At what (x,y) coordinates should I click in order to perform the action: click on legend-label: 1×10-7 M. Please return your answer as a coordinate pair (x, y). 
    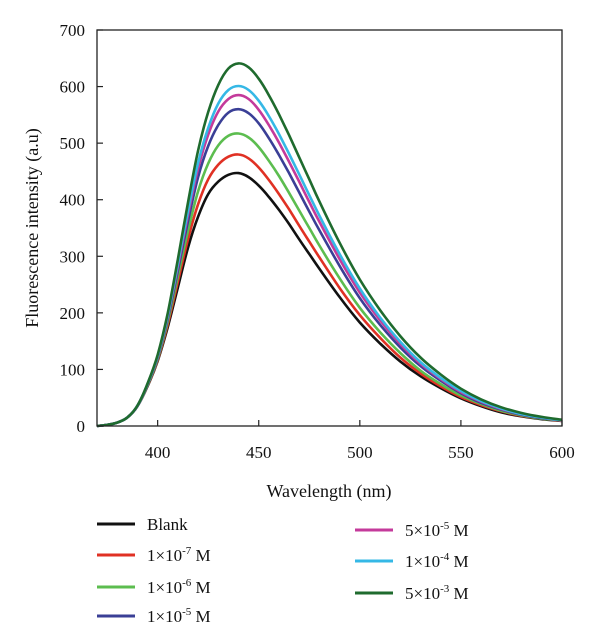
    Looking at the image, I should click on (179, 555).